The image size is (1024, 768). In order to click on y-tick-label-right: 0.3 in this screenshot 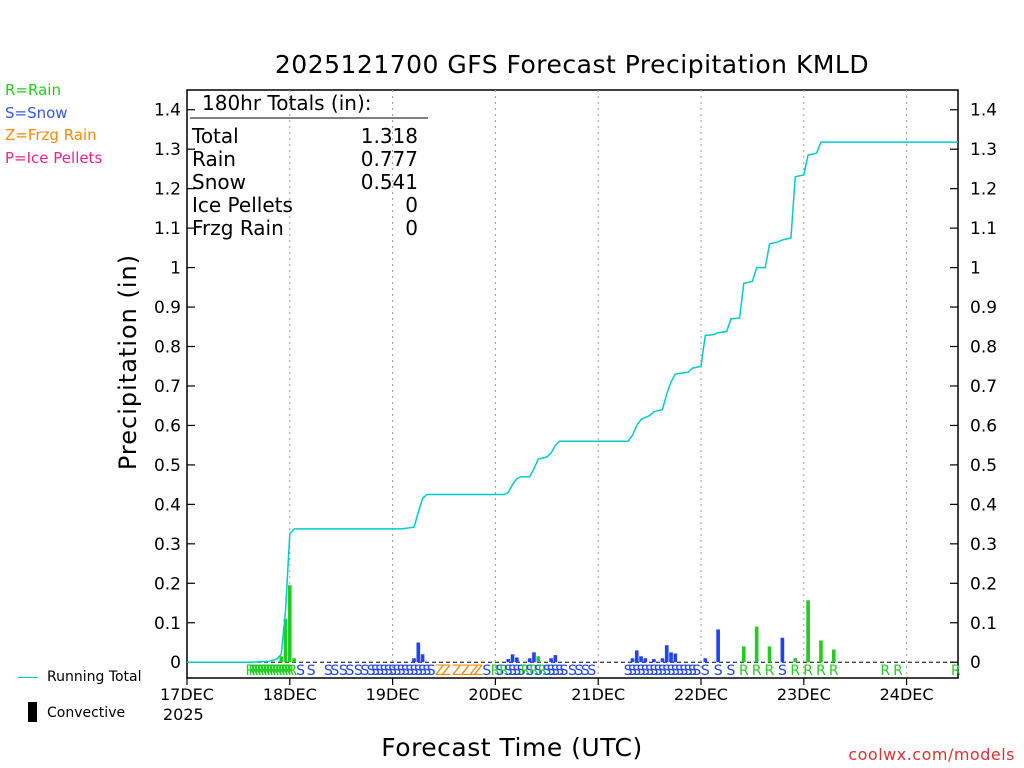, I will do `click(983, 545)`.